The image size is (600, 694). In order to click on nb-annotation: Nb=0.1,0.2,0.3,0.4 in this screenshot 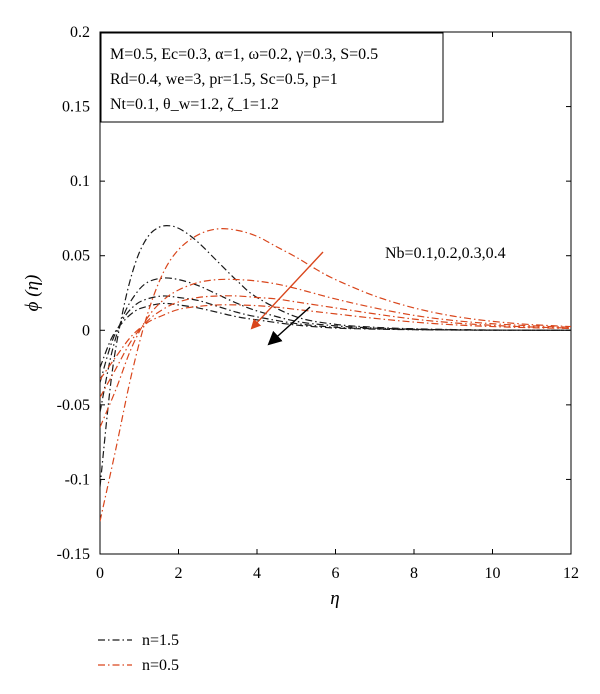, I will do `click(445, 253)`.